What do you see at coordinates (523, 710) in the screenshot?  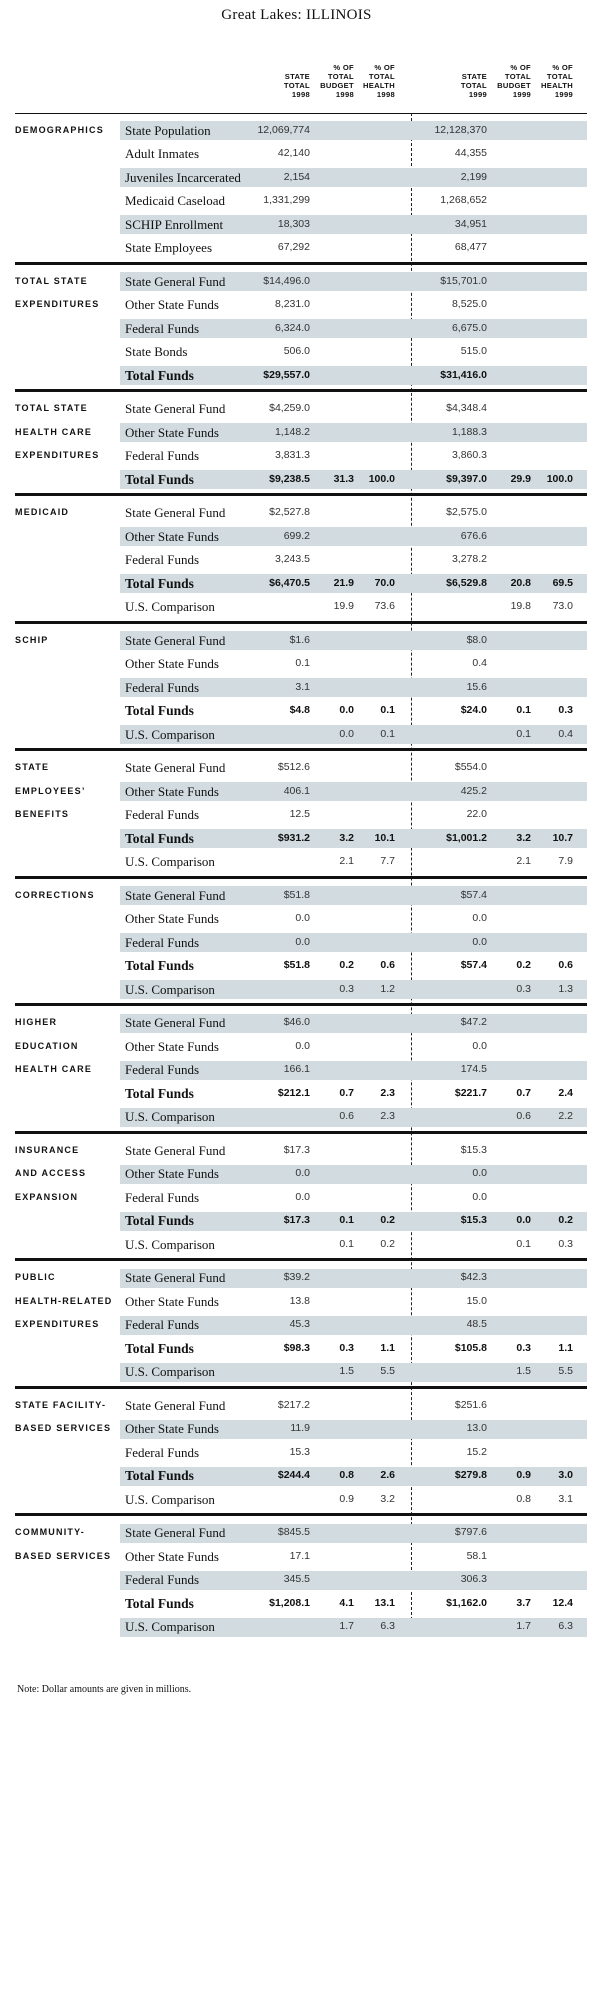 I see `table-cell: 0.1` at bounding box center [523, 710].